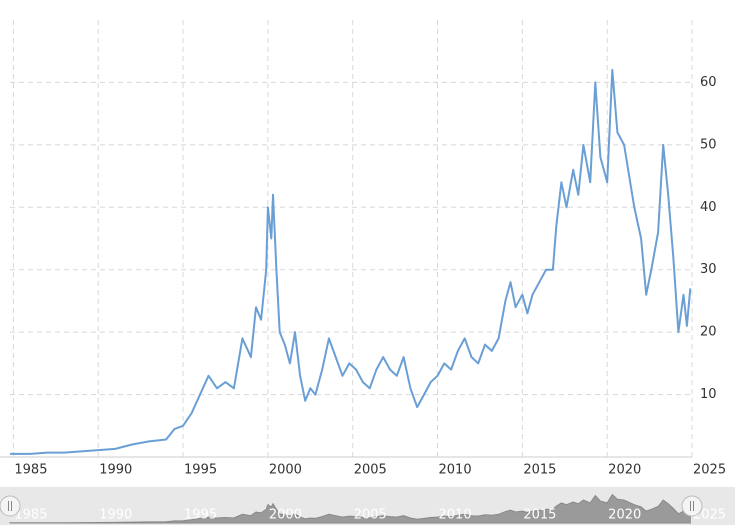  What do you see at coordinates (30, 515) in the screenshot?
I see `navigator-label: 1985` at bounding box center [30, 515].